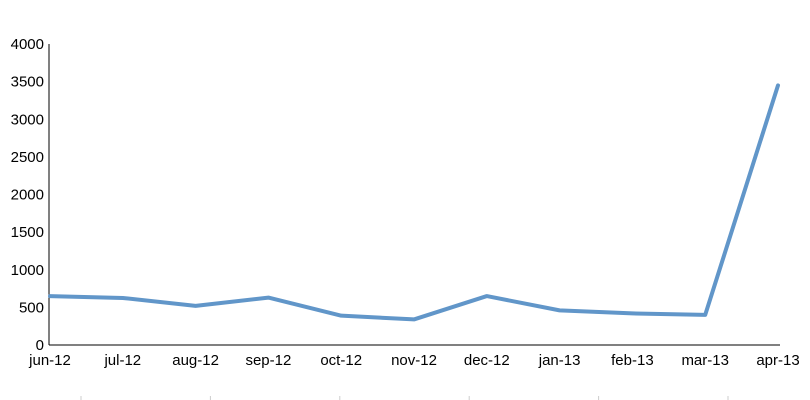 The width and height of the screenshot is (810, 400). I want to click on y-tick-label: 1000, so click(27, 270).